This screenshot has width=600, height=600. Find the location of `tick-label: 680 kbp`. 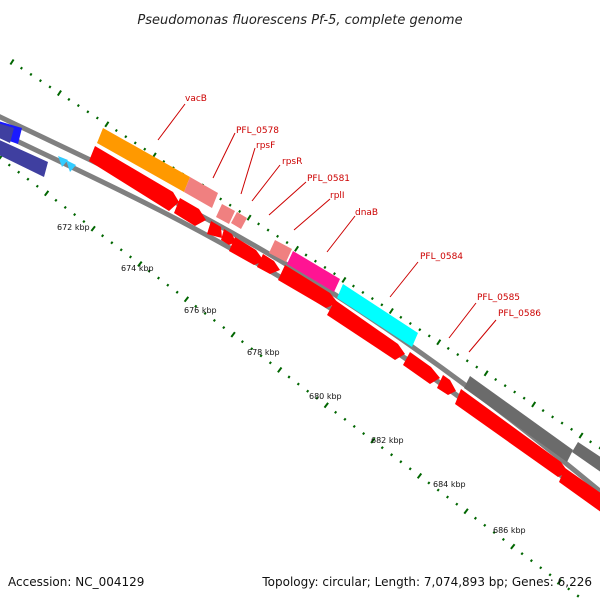

tick-label: 680 kbp is located at coordinates (325, 396).